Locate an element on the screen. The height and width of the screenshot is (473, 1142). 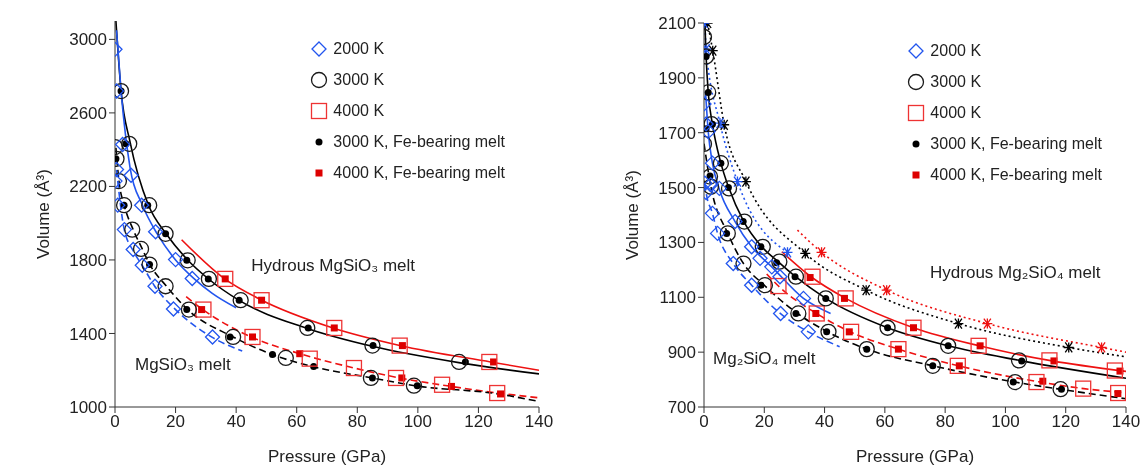
annotation: MgSiO₃ melt is located at coordinates (182, 364).